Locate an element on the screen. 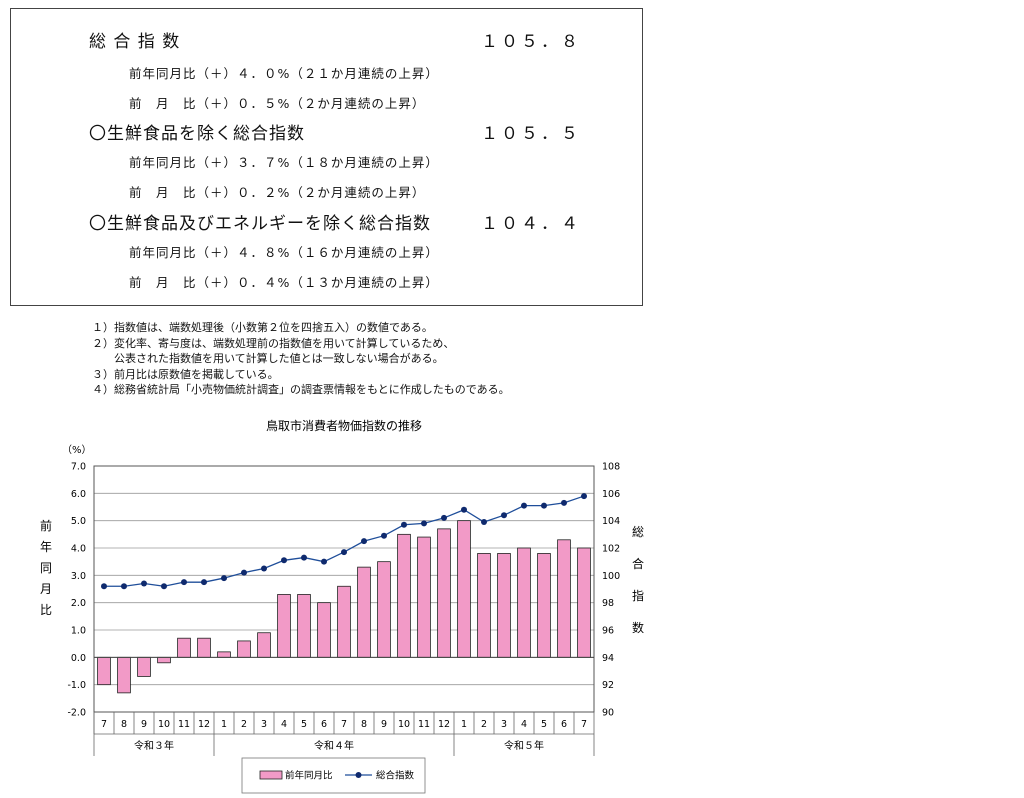 The image size is (1024, 798). chart-title: 鳥取市消費者物価指数の推移 is located at coordinates (344, 425).